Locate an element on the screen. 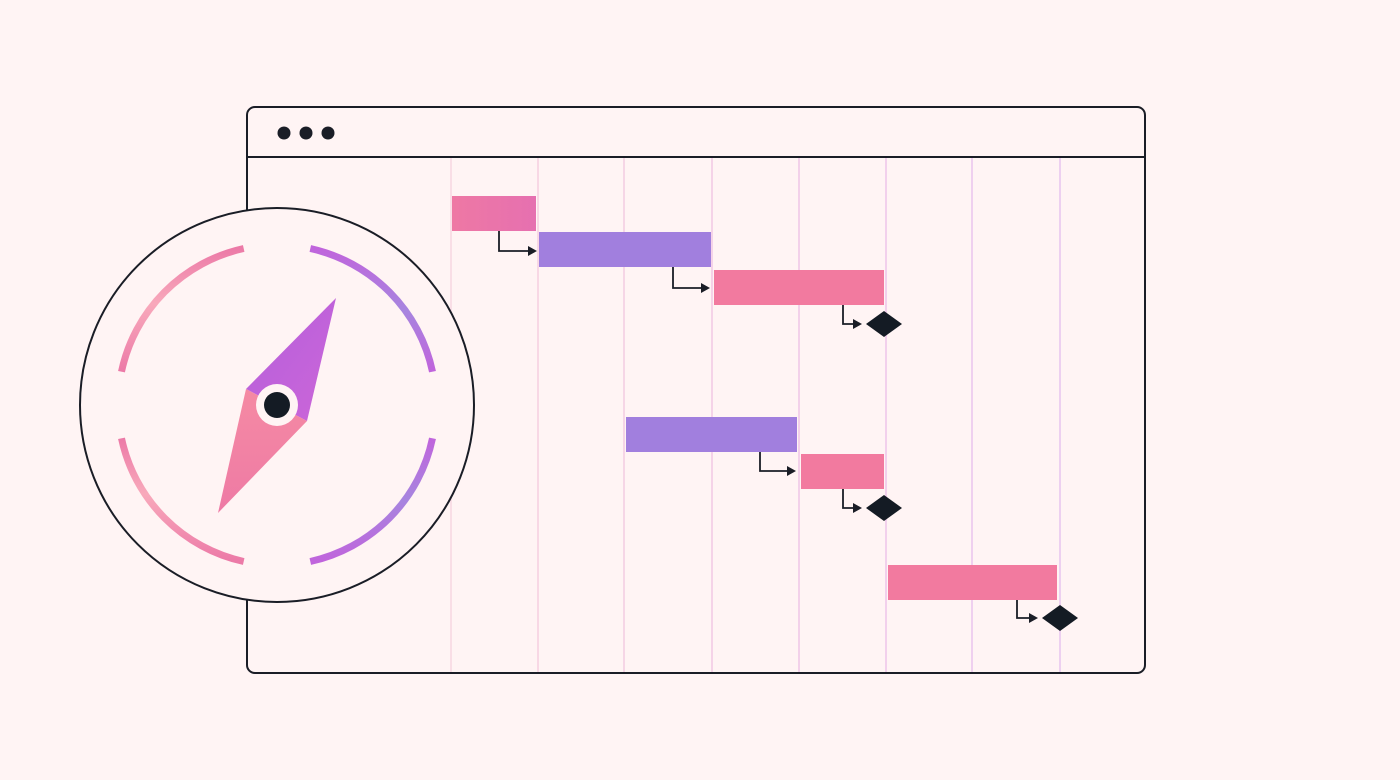 Image resolution: width=1400 pixels, height=780 pixels. window-controls is located at coordinates (306, 133).